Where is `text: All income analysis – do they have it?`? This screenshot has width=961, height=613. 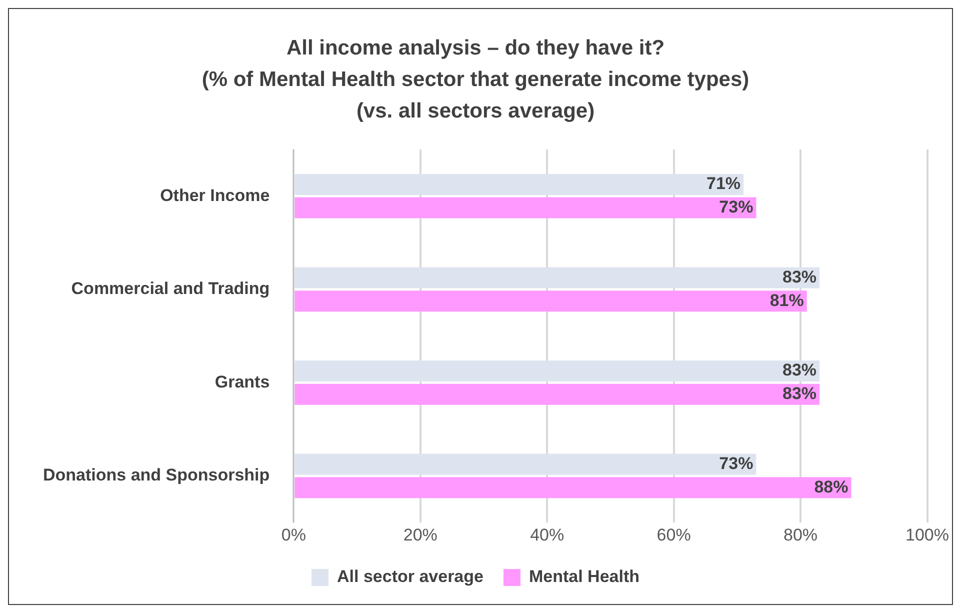
text: All income analysis – do they have it? is located at coordinates (475, 48).